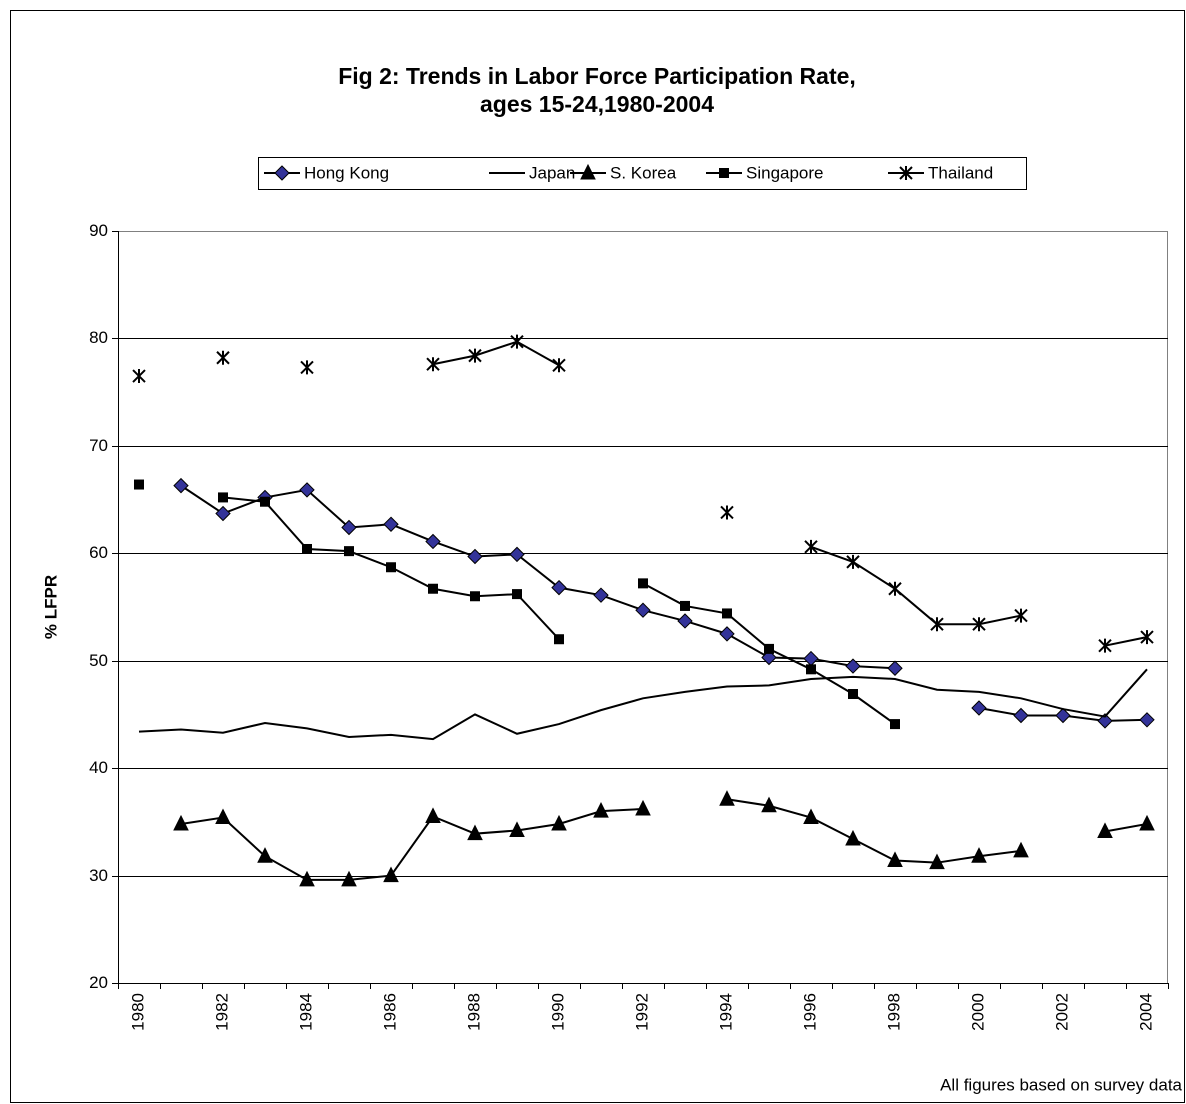  Describe the element at coordinates (1145, 1012) in the screenshot. I see `x-tick-label: 2004` at that location.